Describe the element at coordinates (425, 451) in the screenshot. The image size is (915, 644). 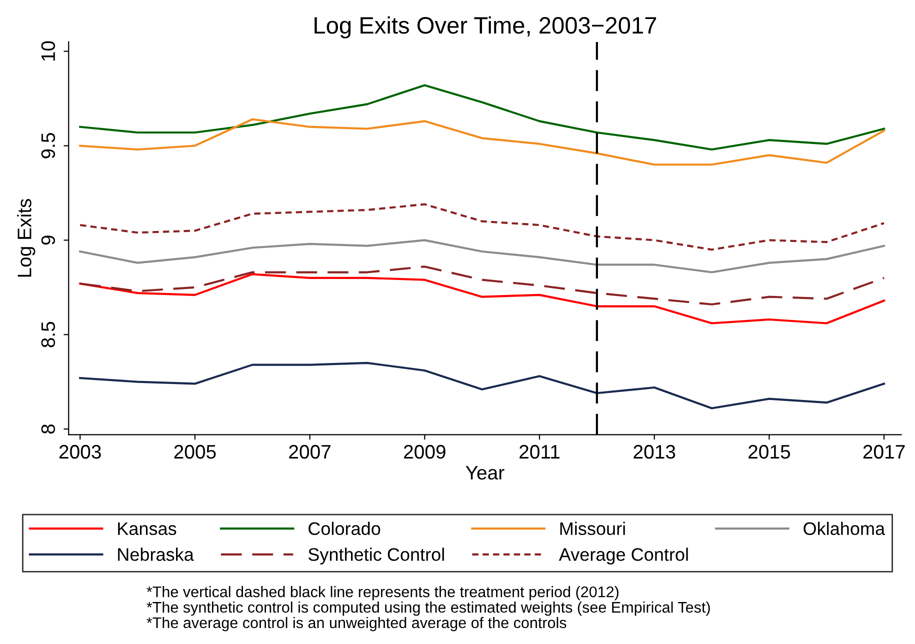
I see `x-tick-label: 2009` at that location.